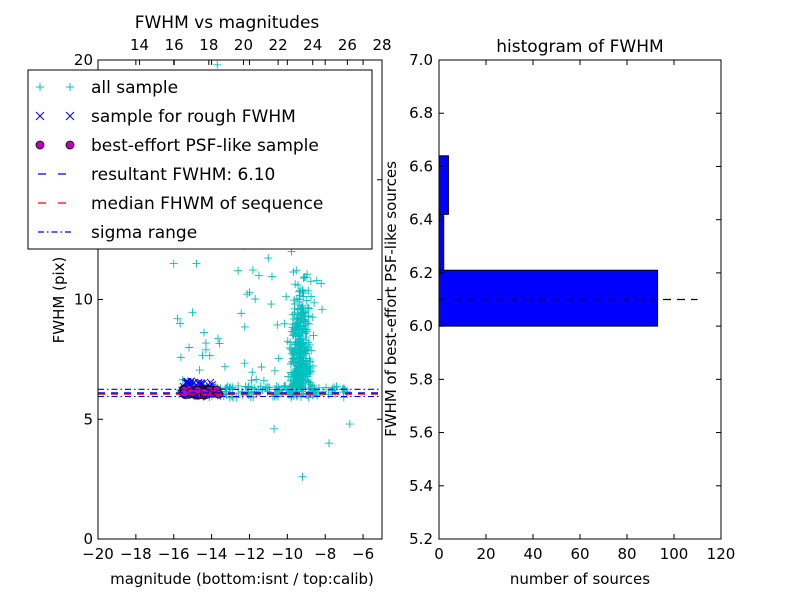 The image size is (800, 600). Describe the element at coordinates (207, 204) in the screenshot. I see `legend-label: median FHWM of sequence` at that location.